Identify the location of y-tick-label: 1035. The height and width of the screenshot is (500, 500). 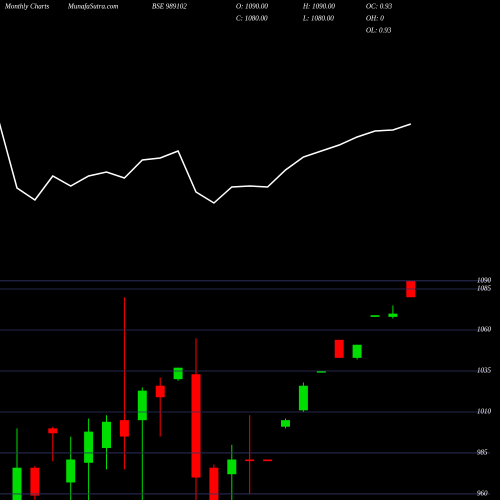
(484, 371).